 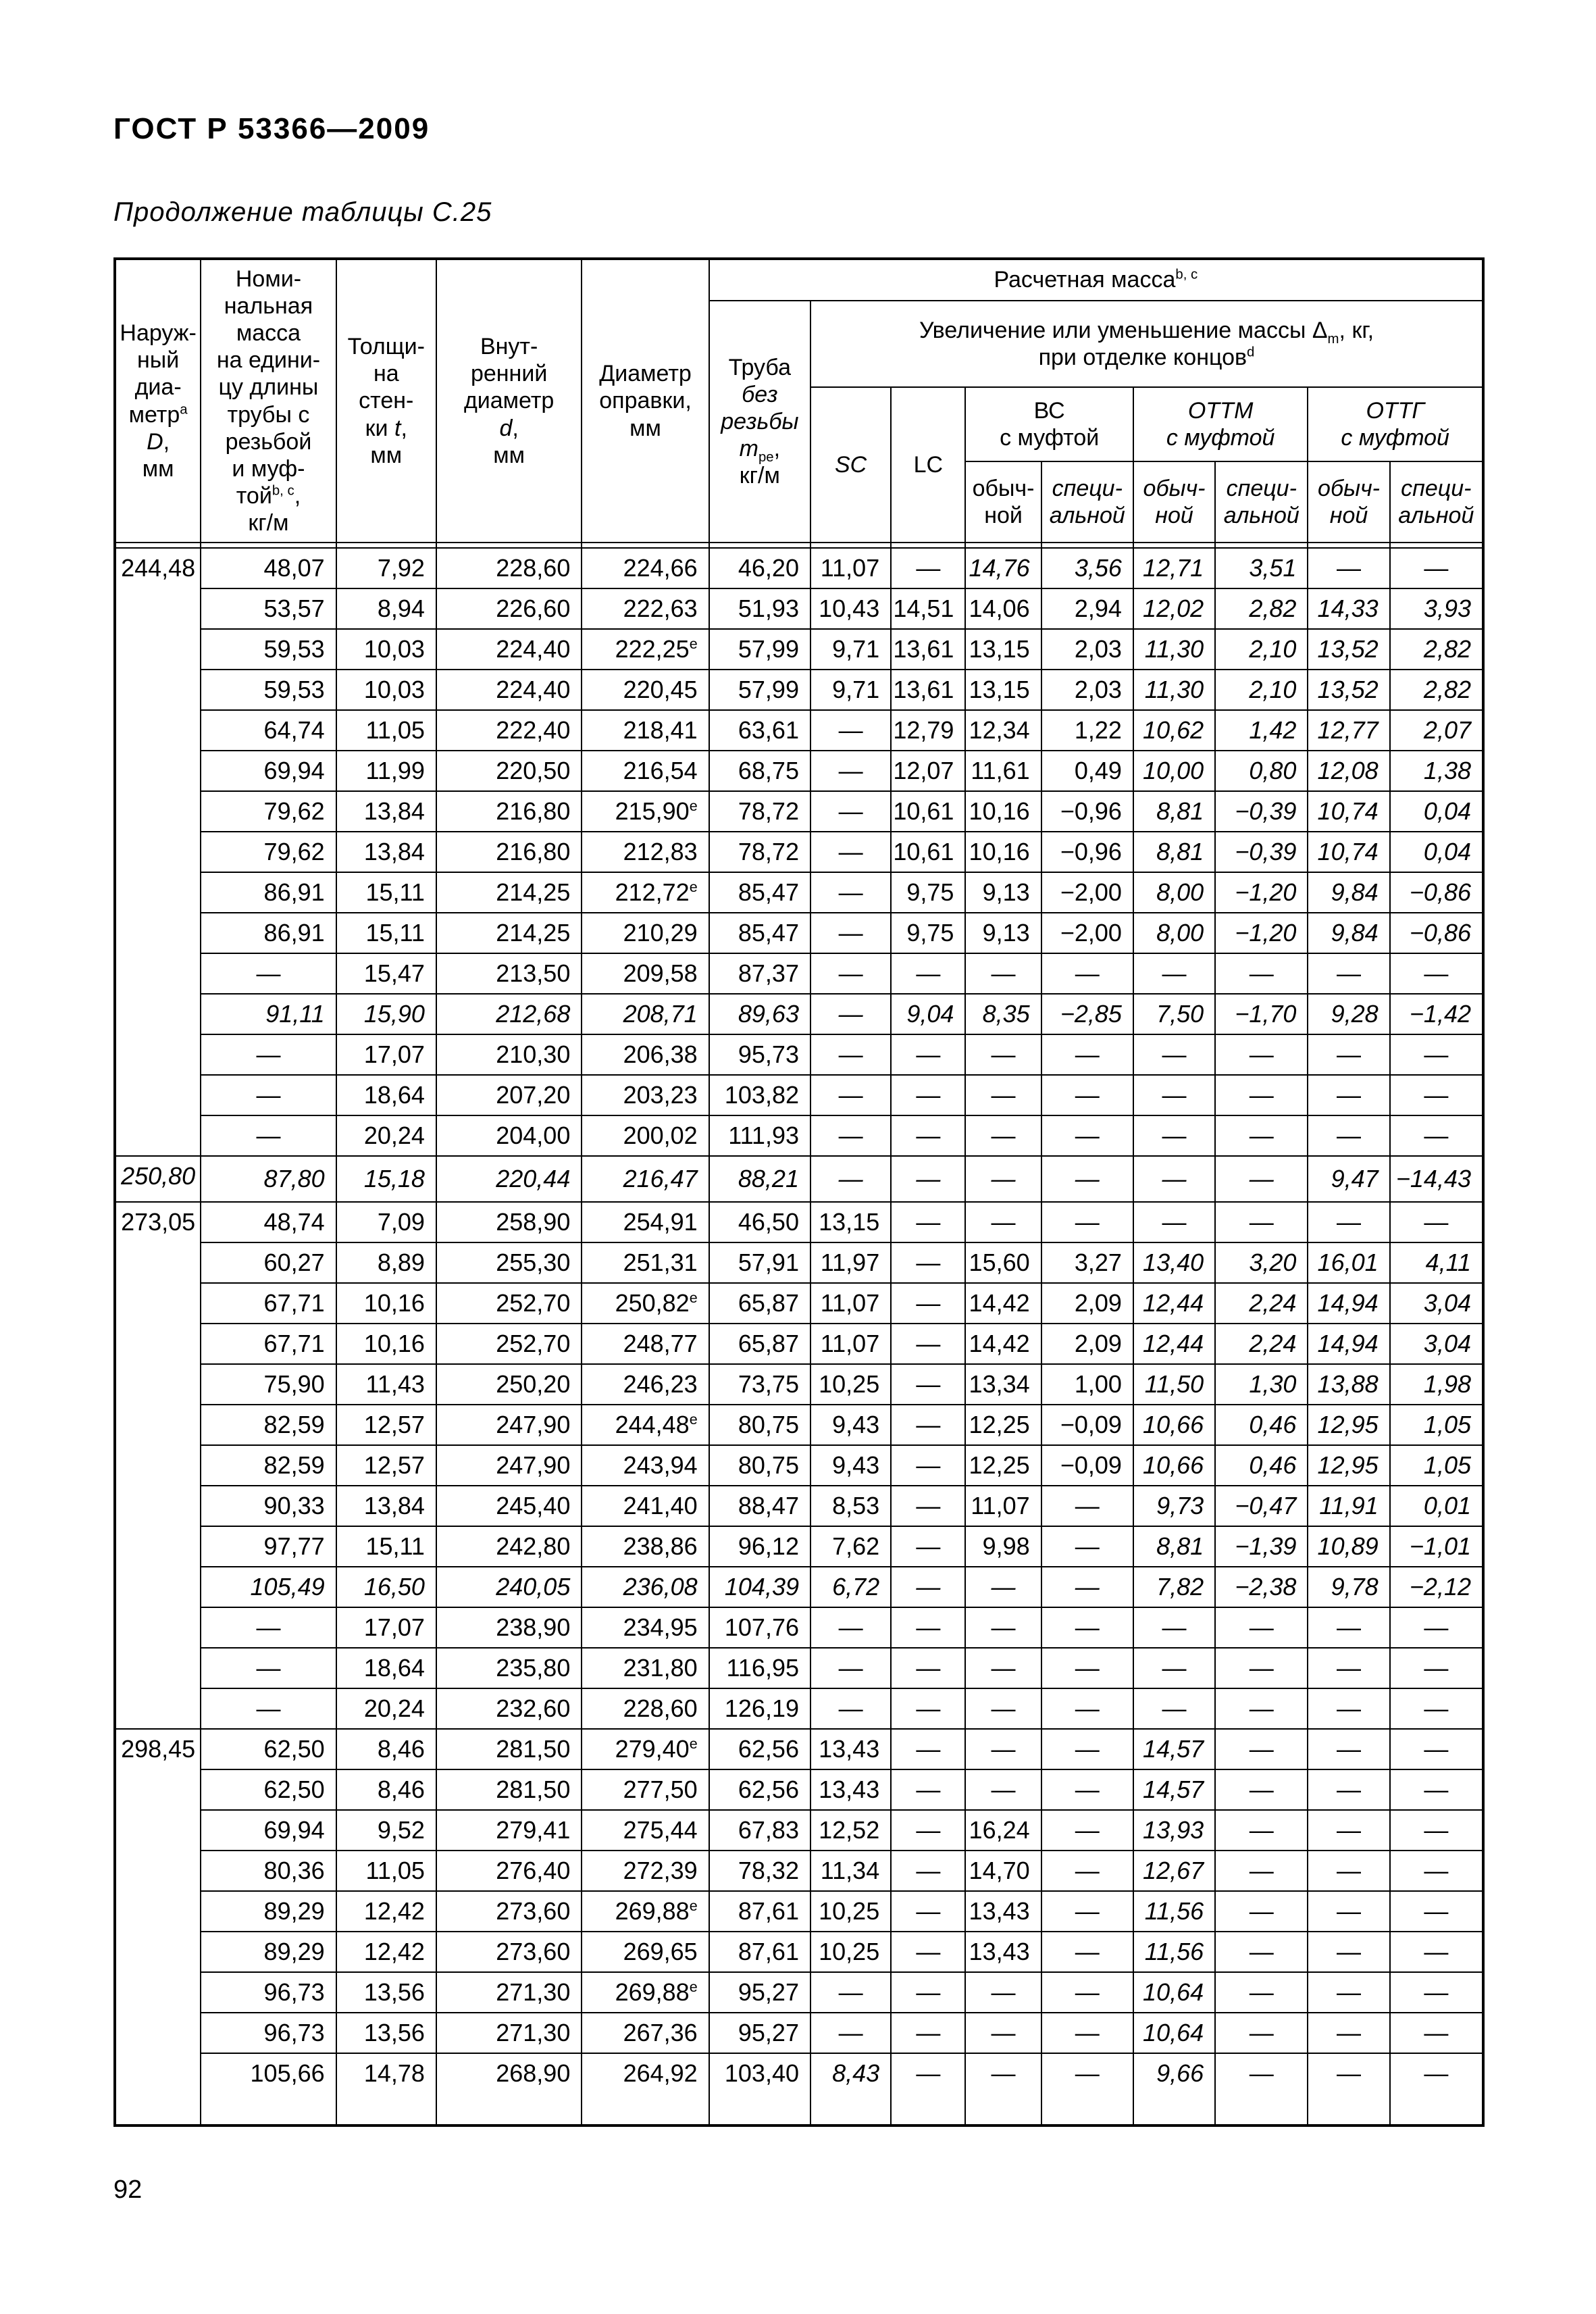 What do you see at coordinates (1087, 811) in the screenshot?
I see `table-cell: −0,96` at bounding box center [1087, 811].